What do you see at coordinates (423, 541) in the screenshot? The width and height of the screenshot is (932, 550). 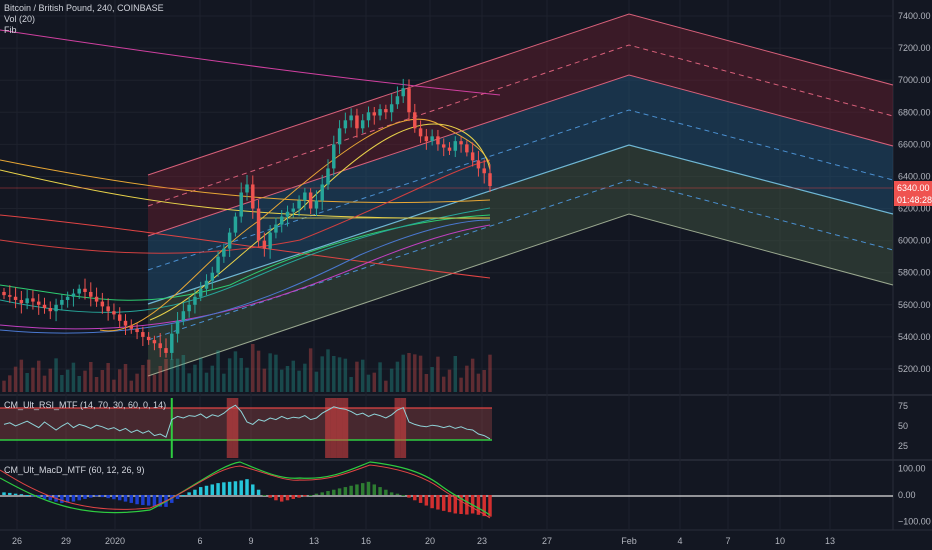 I see `time-axis: 26 29 2020 6 9 13 16 20 23 27 Feb 4 7 10 13` at bounding box center [423, 541].